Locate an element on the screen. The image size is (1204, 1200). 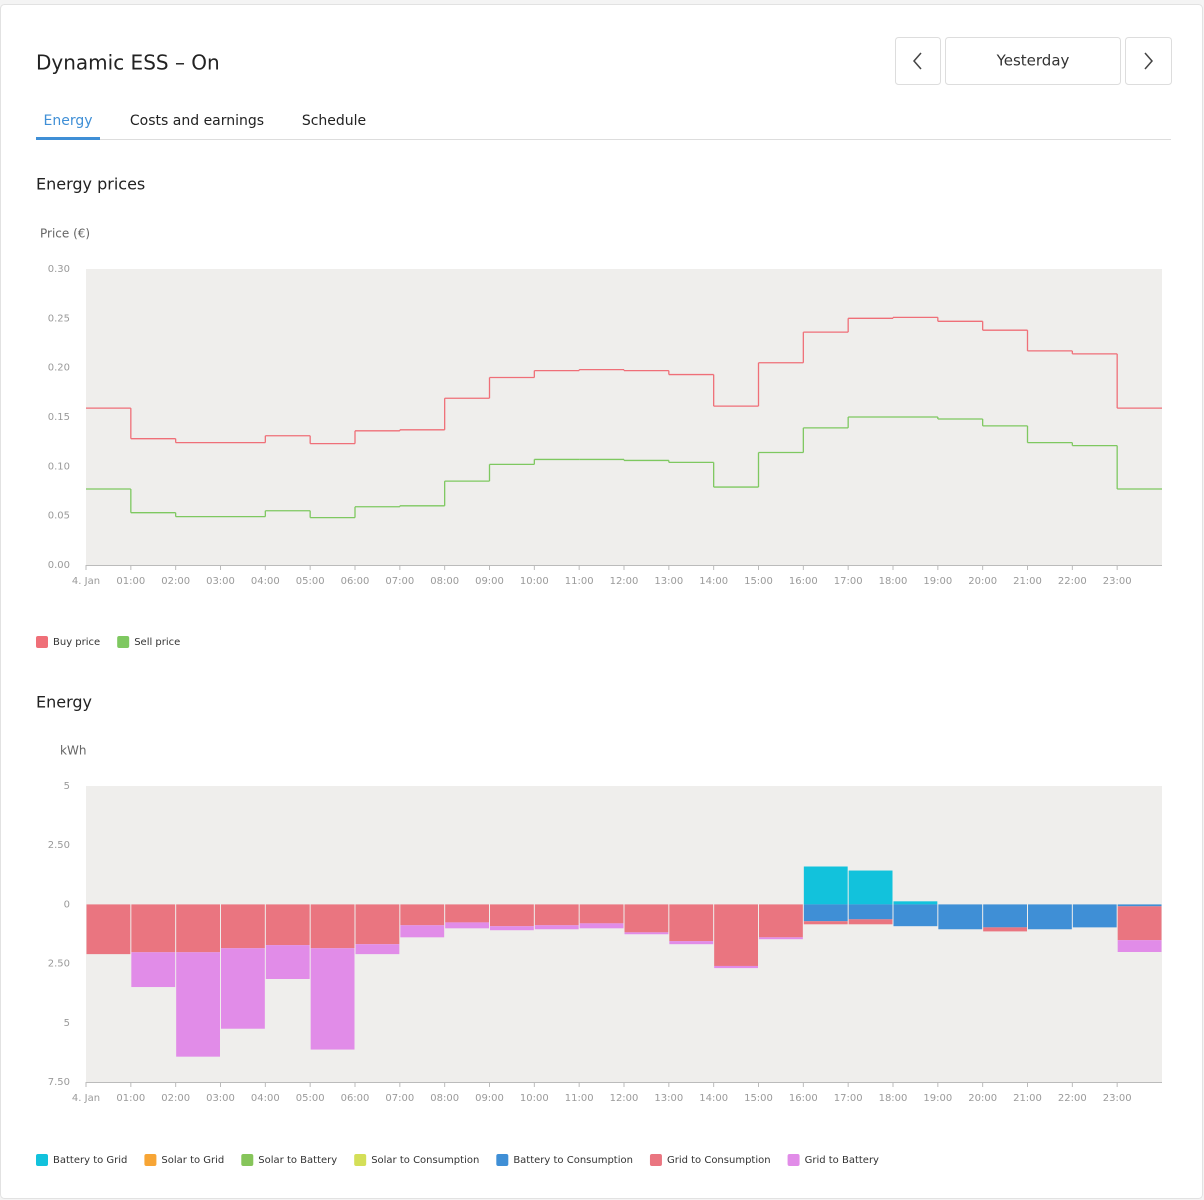
x-tick-label: 04:00 is located at coordinates (265, 581).